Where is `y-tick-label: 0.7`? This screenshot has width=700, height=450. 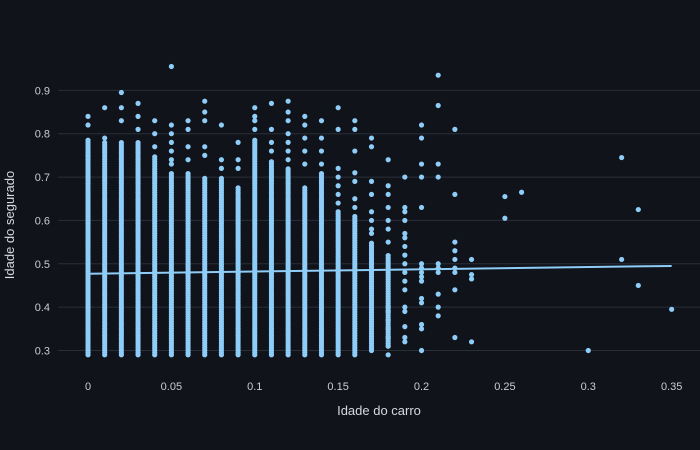
y-tick-label: 0.7 is located at coordinates (42, 178).